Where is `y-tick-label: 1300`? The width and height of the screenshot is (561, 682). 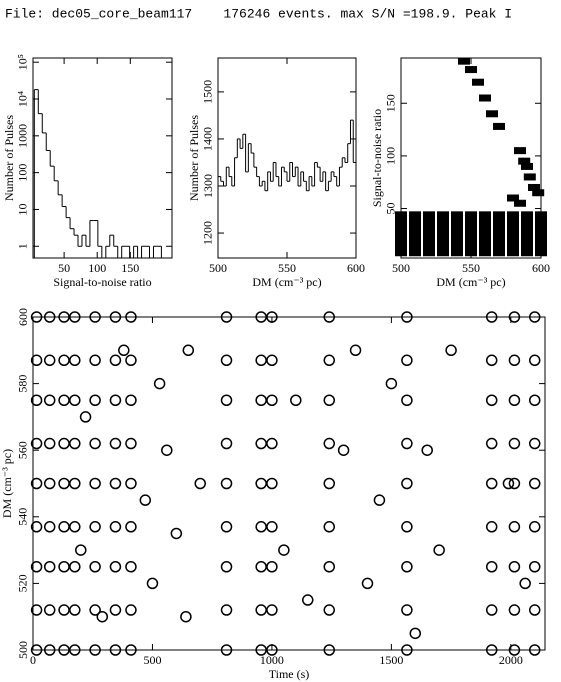
y-tick-label: 1300 is located at coordinates (208, 186).